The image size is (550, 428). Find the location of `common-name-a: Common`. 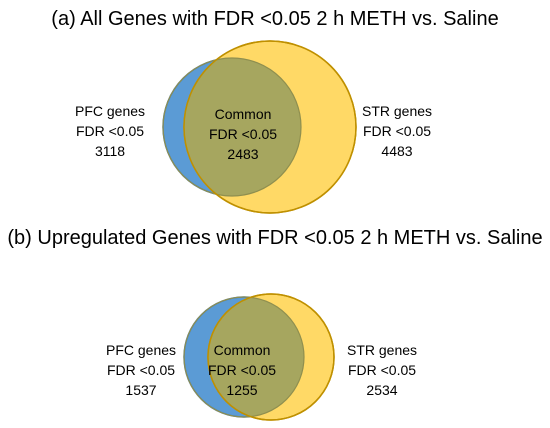

common-name-a: Common is located at coordinates (243, 114).